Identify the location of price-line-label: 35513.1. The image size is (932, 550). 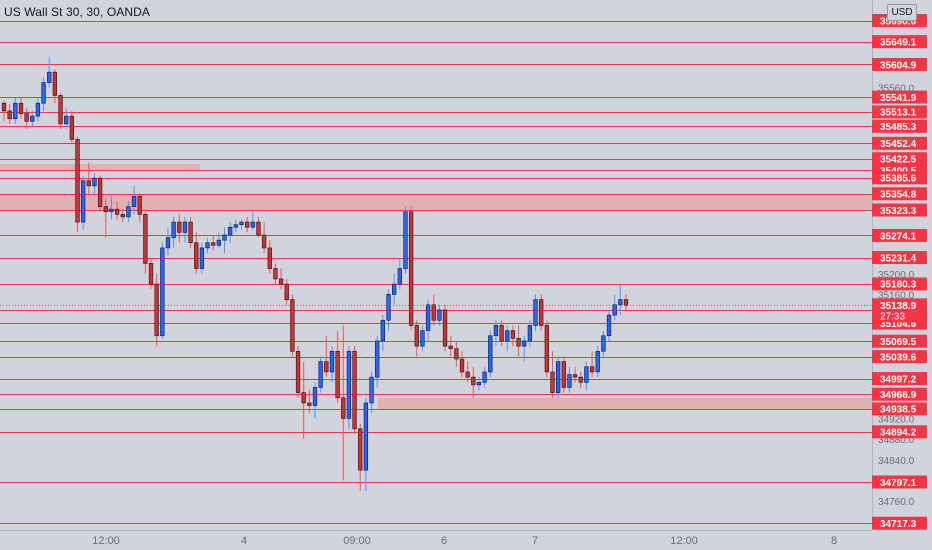
(899, 112).